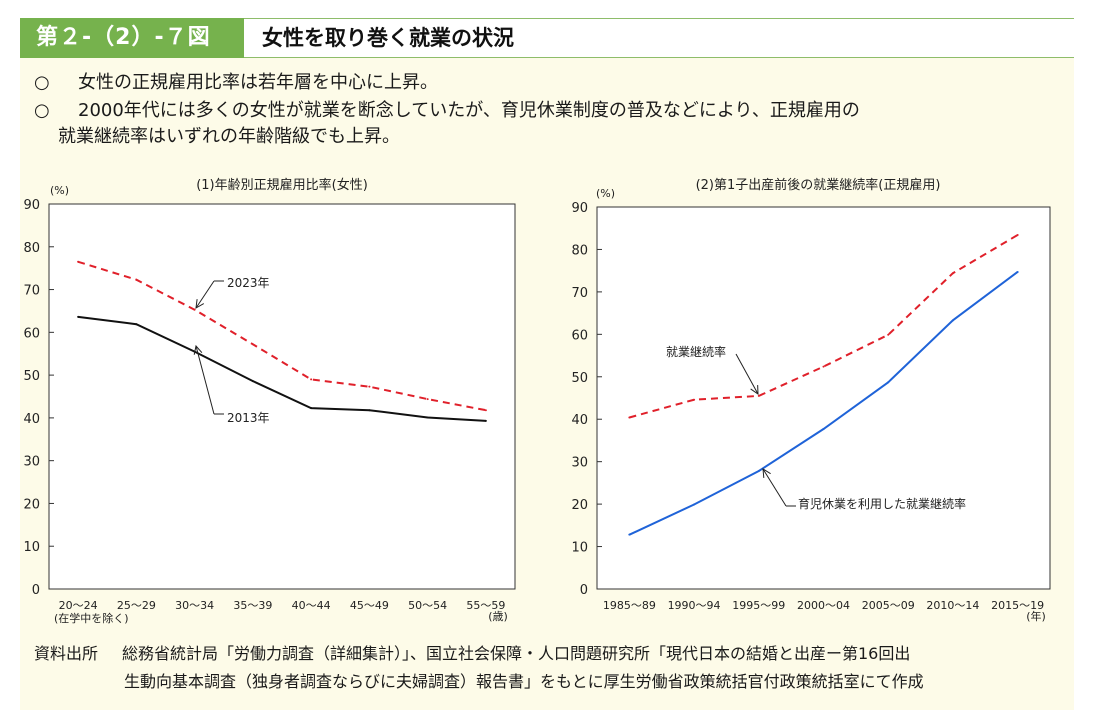  Describe the element at coordinates (311, 605) in the screenshot. I see `x-tick-label: 40～44` at that location.